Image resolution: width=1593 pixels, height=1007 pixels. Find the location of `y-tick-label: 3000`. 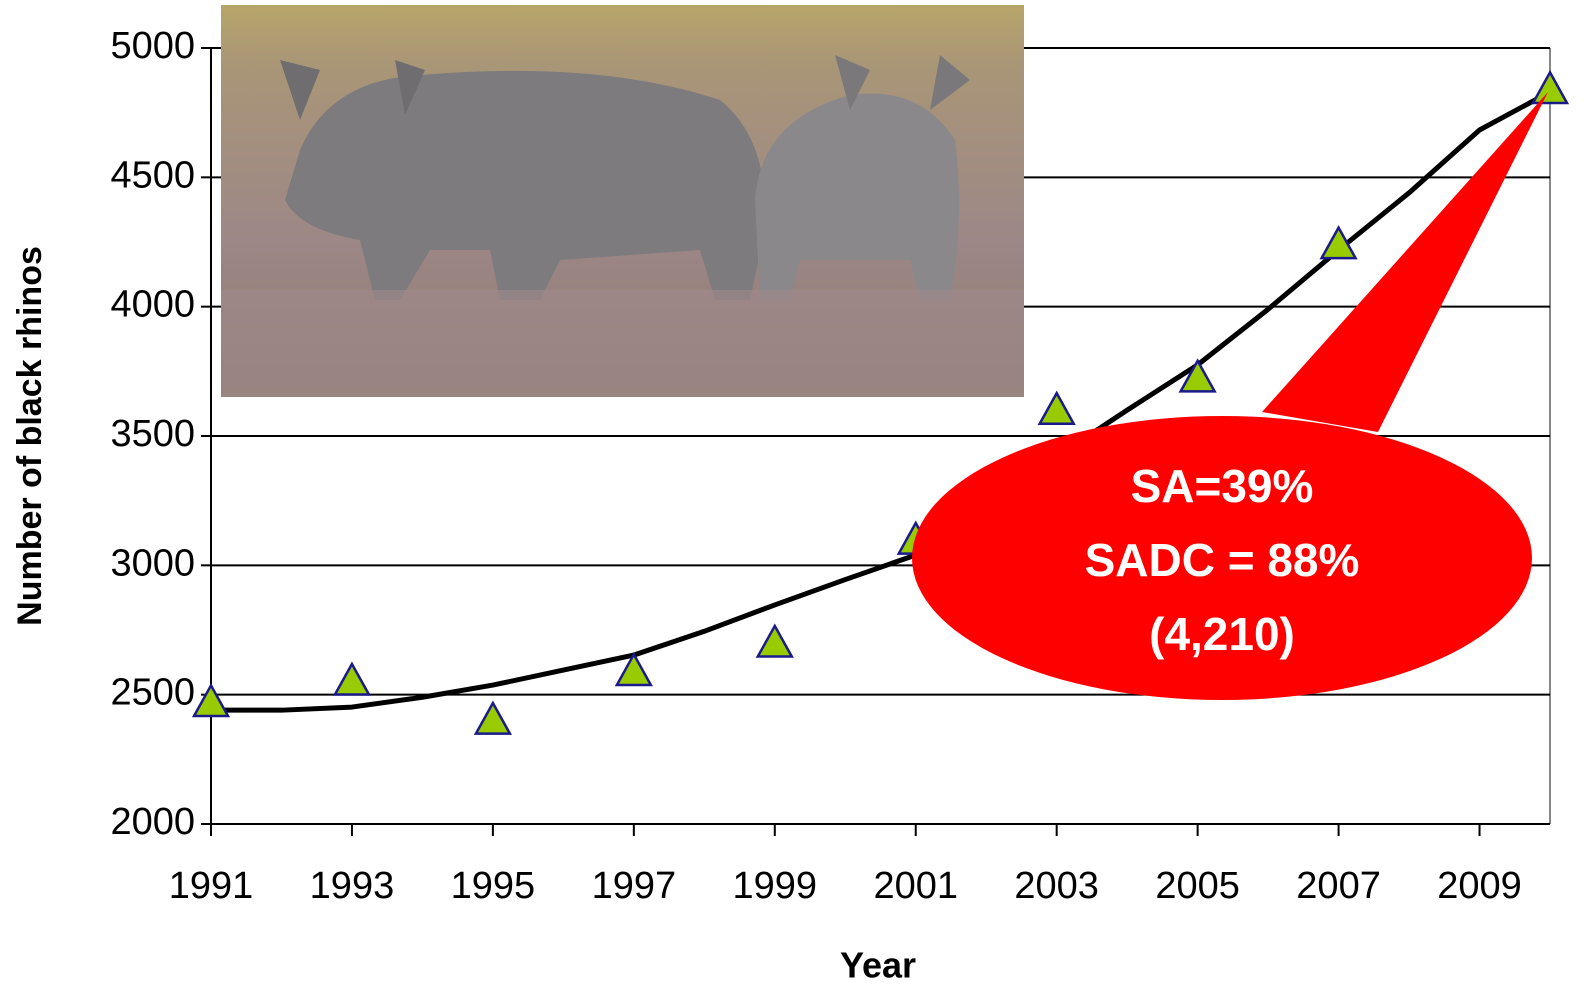

y-tick-label: 3000 is located at coordinates (152, 563).